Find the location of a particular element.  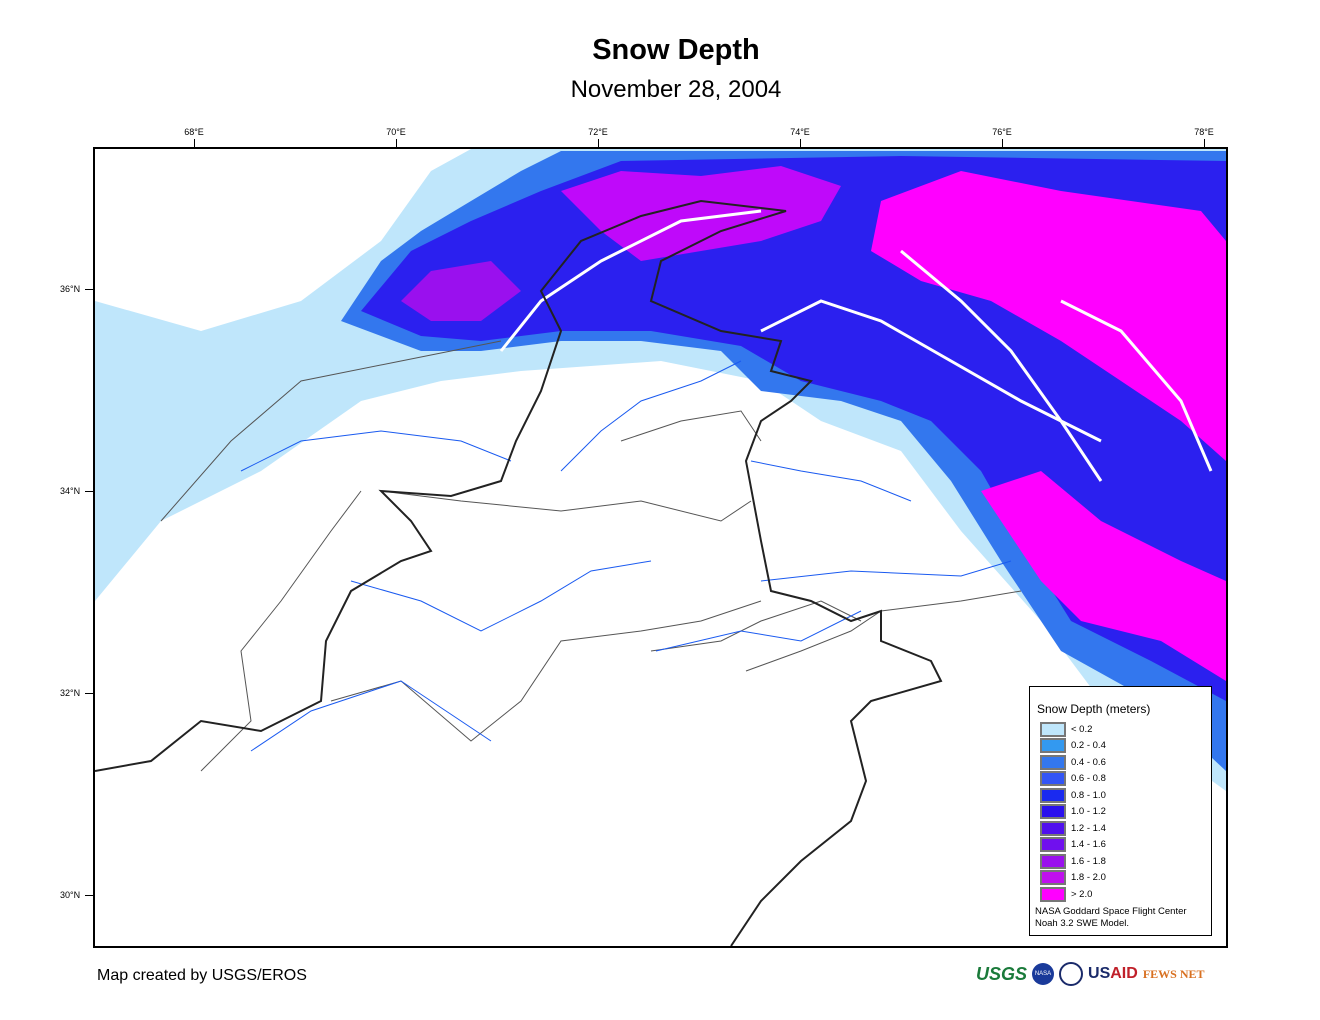

lon-tick-label: 76°E is located at coordinates (1002, 132).